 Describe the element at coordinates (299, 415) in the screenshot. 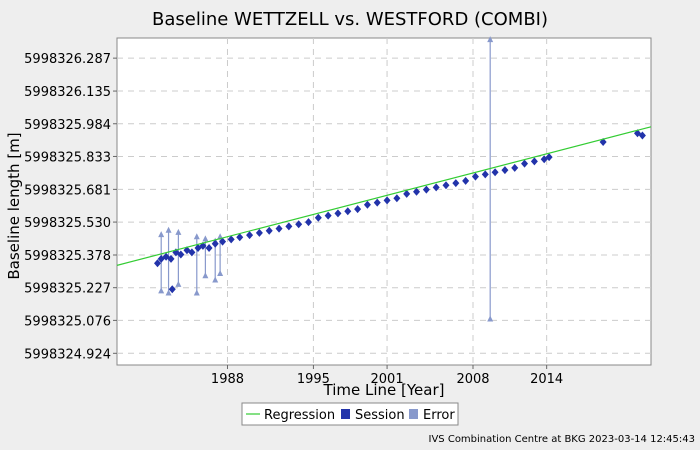

I see `legend-regression-label: Regression` at that location.